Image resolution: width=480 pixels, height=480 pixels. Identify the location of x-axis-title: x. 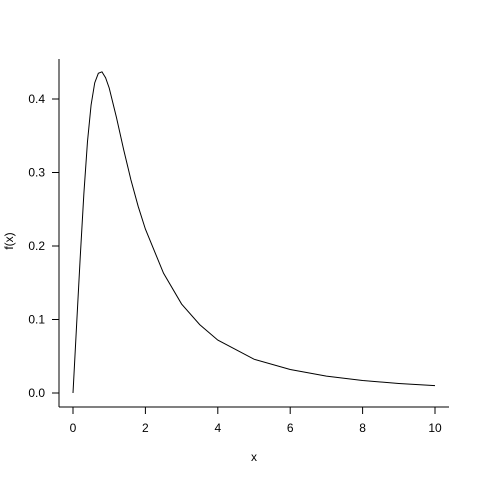
(254, 457).